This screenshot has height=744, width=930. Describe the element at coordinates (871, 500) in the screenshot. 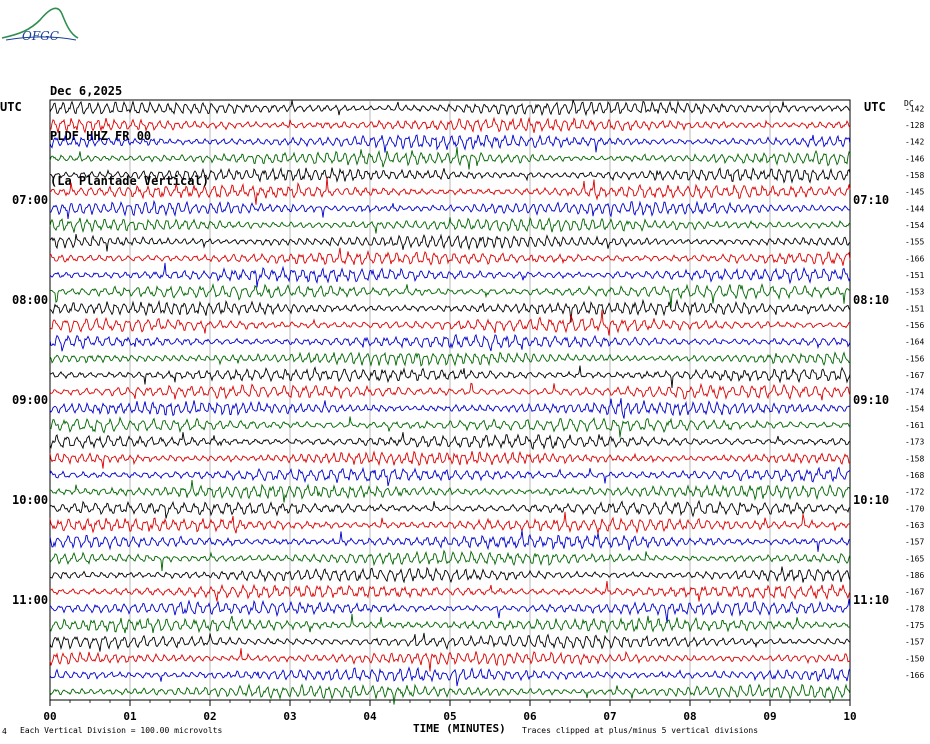

I see `right-hour-label: 10:10` at that location.